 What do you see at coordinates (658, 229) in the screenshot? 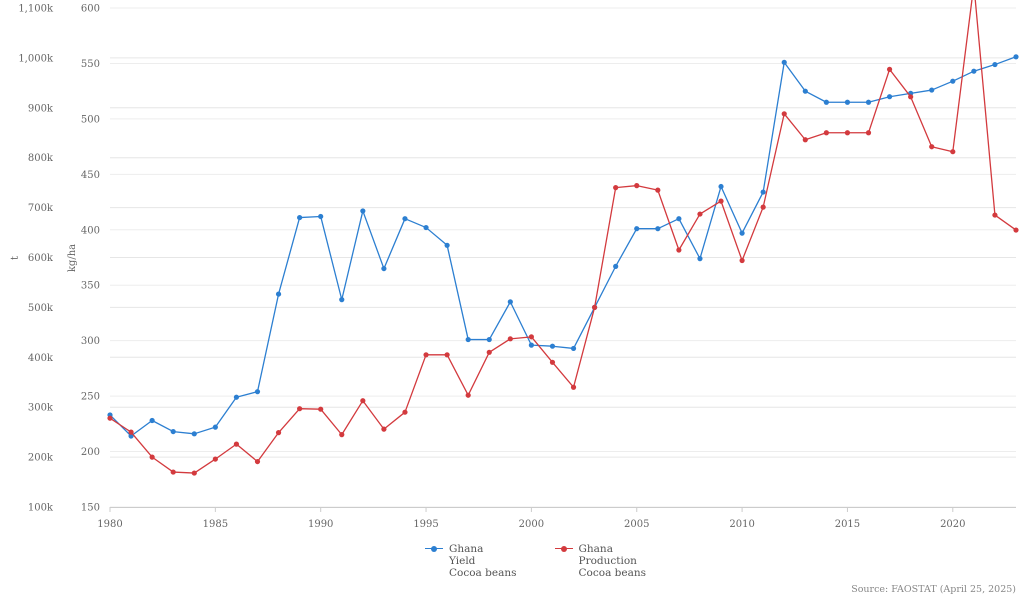
I see `yield-point-2006` at bounding box center [658, 229].